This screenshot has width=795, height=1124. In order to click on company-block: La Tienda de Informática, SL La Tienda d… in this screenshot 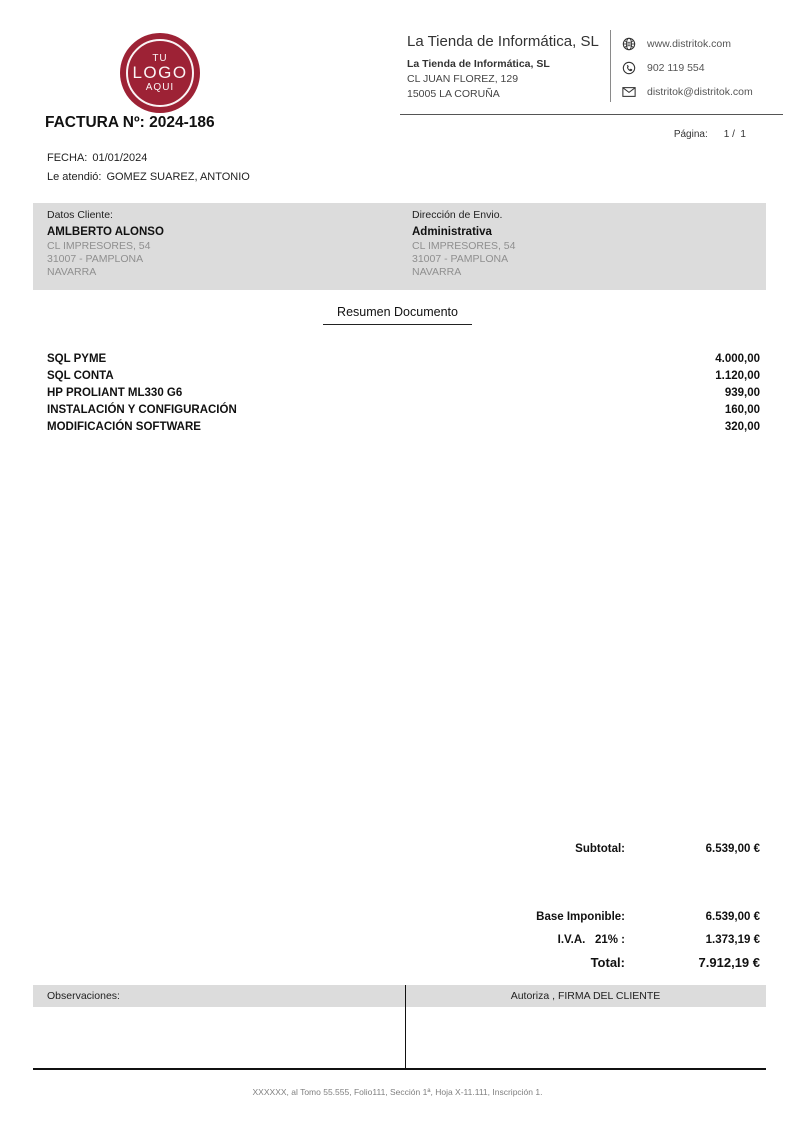, I will do `click(503, 67)`.